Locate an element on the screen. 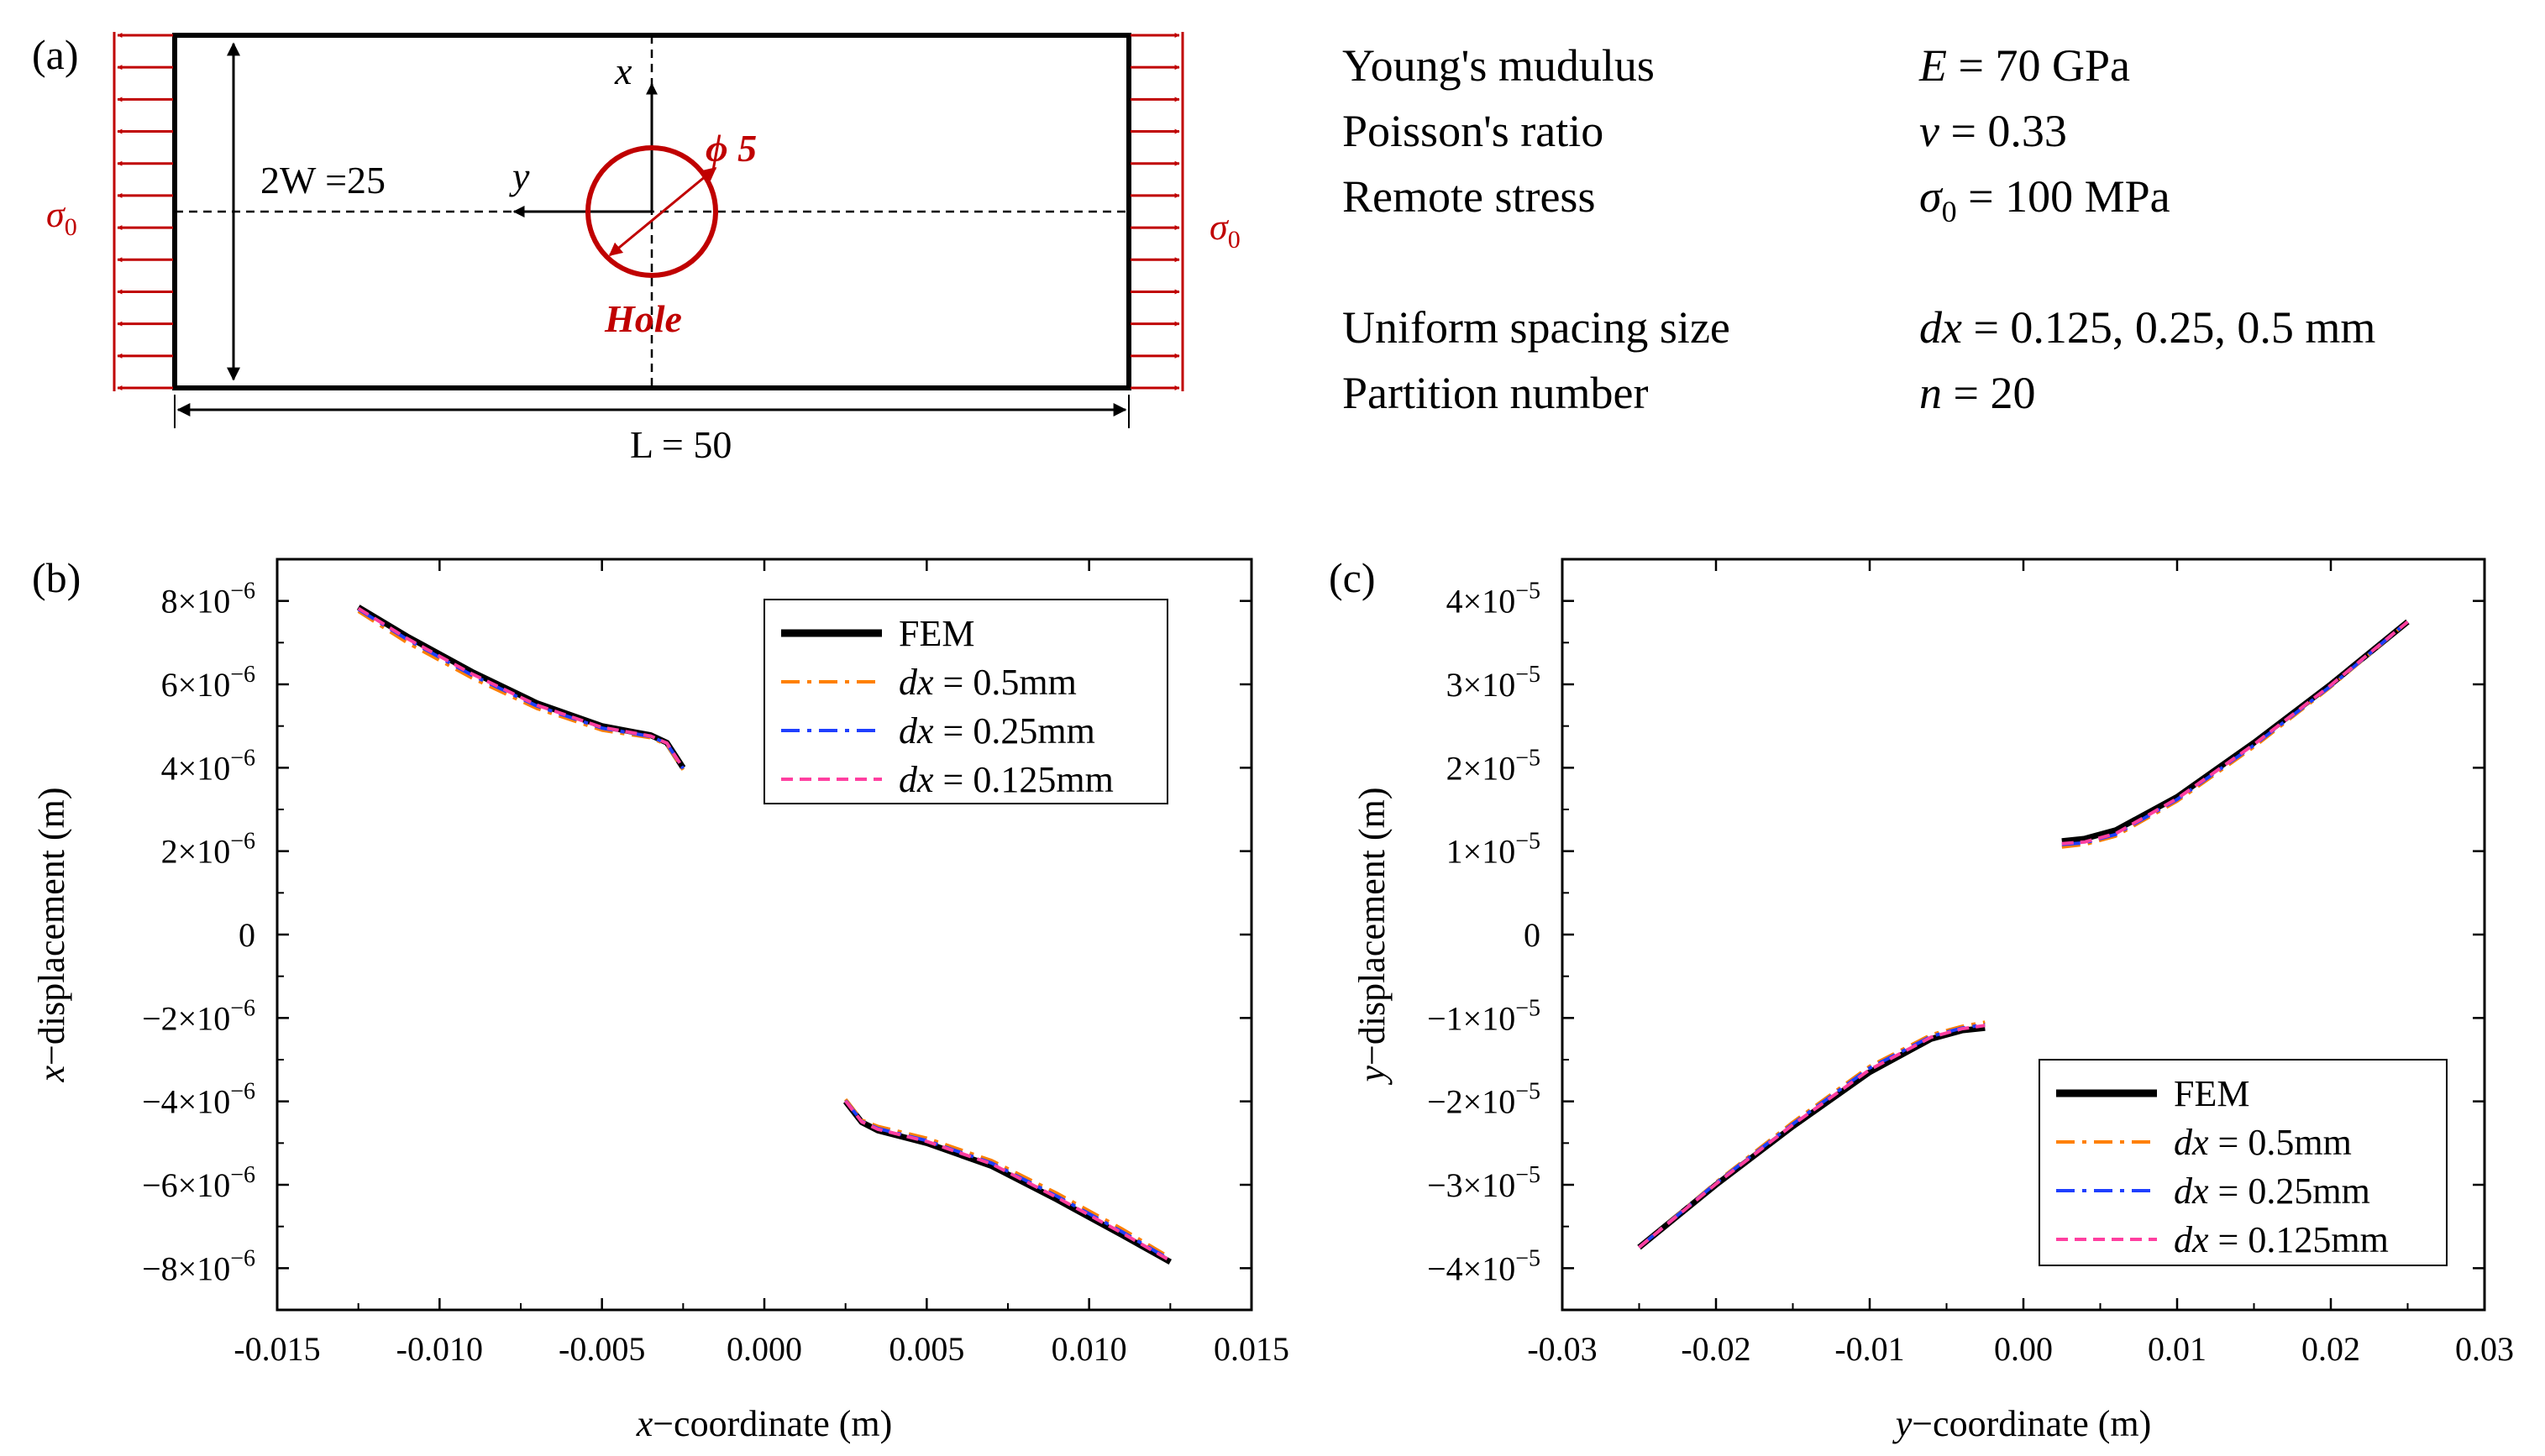  panel-b-label: (b) is located at coordinates (56, 577).